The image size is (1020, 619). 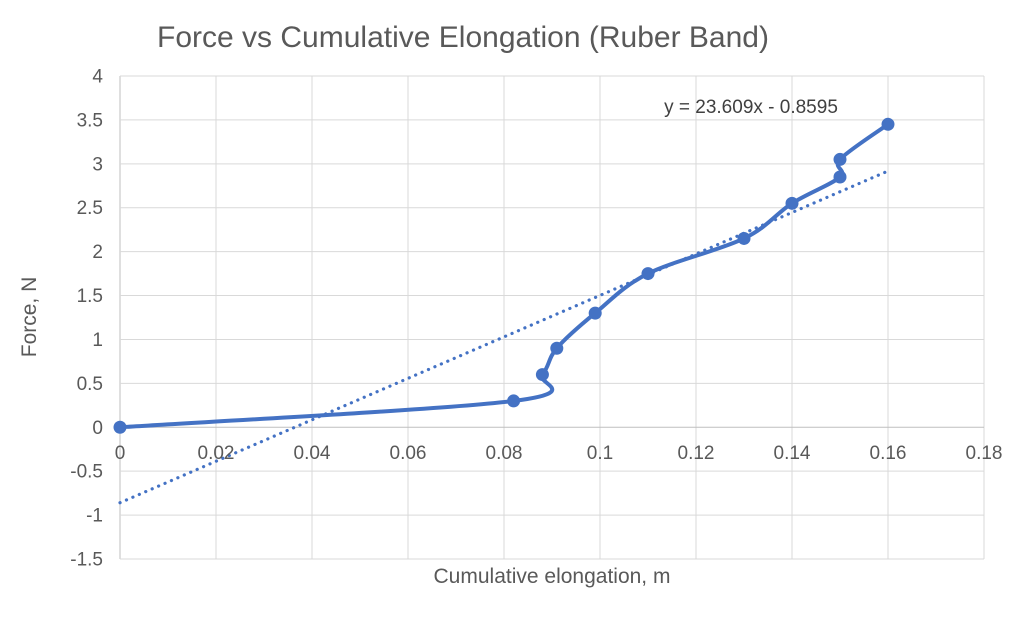 What do you see at coordinates (94, 516) in the screenshot?
I see `y-tick-label: -1` at bounding box center [94, 516].